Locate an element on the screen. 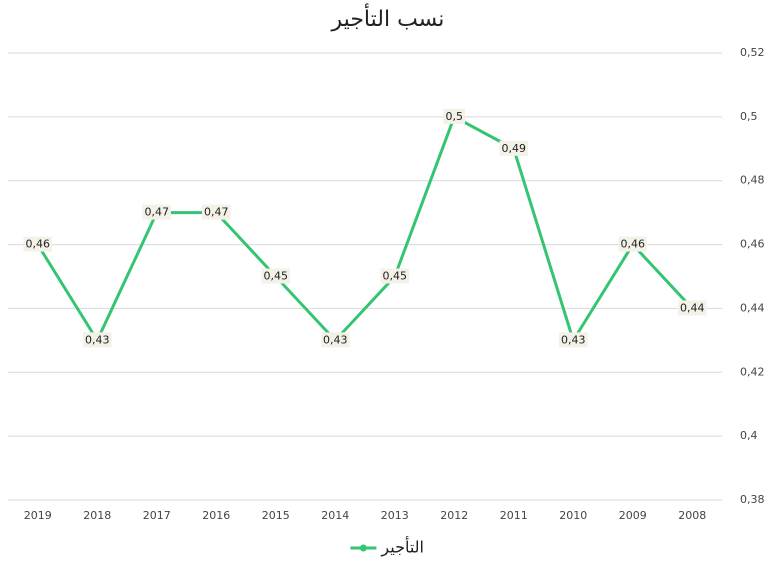  data-label-group: 0,5 is located at coordinates (454, 116).